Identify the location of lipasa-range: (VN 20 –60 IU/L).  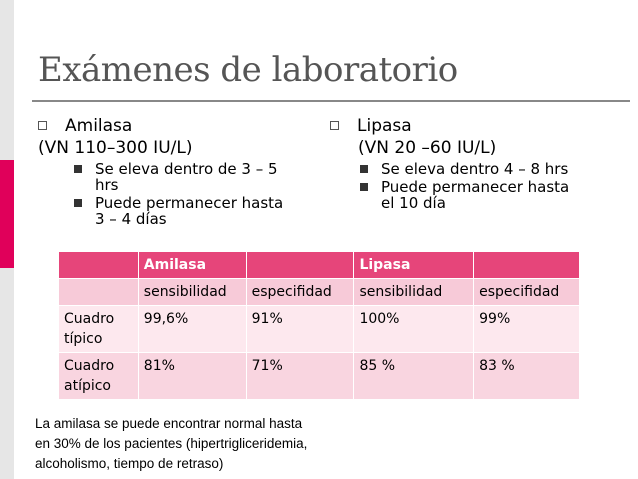
(427, 148).